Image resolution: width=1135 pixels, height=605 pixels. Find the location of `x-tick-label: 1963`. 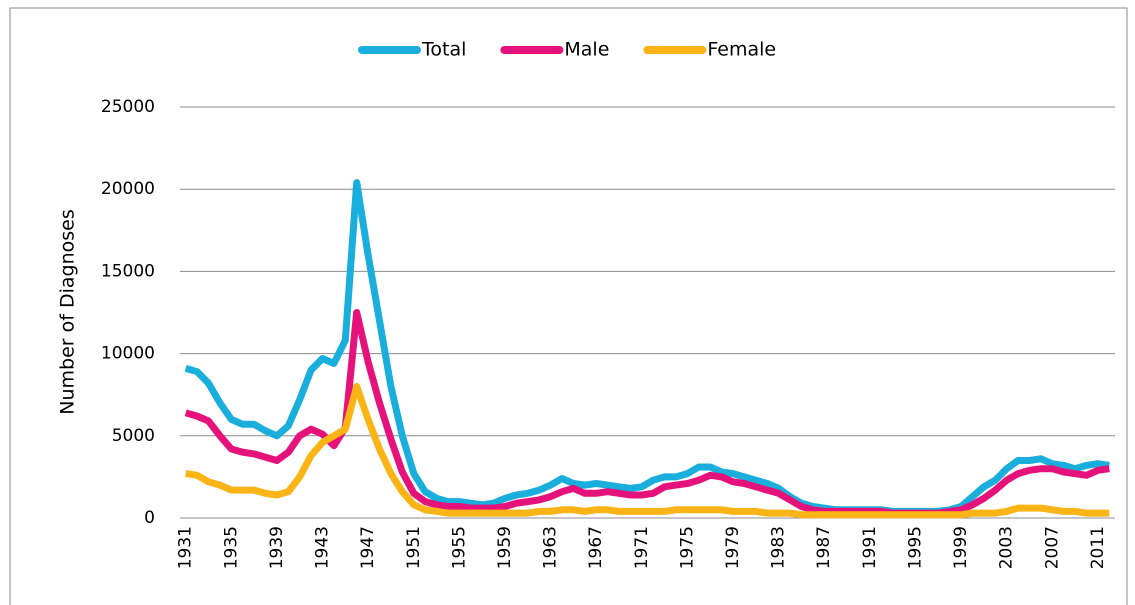

x-tick-label: 1963 is located at coordinates (551, 547).